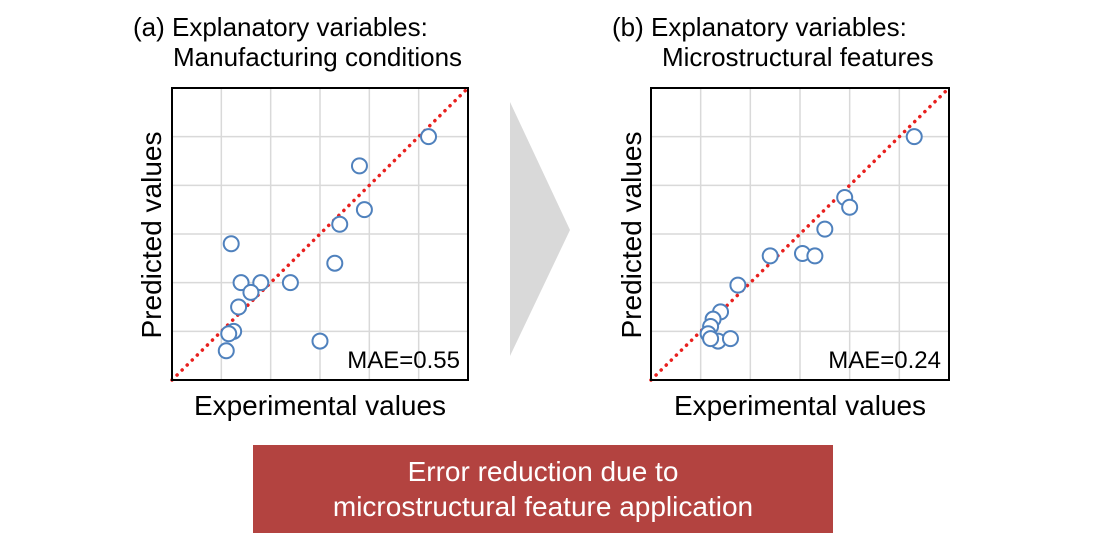 The height and width of the screenshot is (553, 1102). I want to click on banner-line2: microstructural feature application, so click(543, 506).